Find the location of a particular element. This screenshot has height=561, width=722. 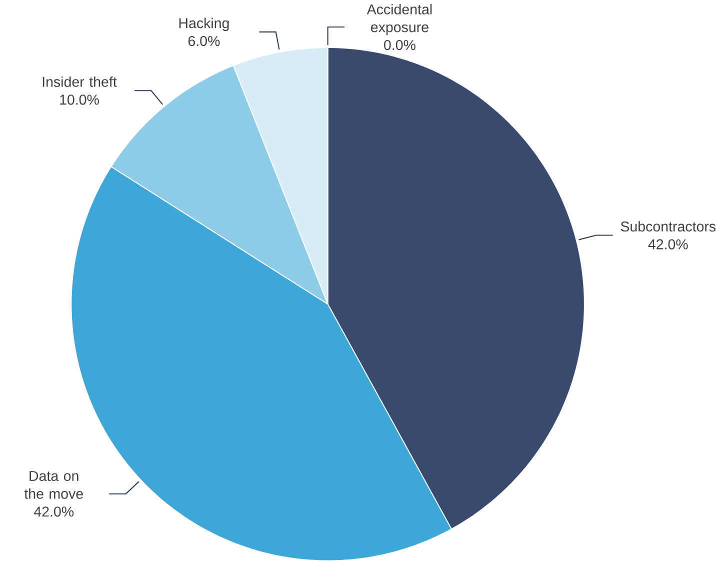

slice-label: Subcontractors is located at coordinates (668, 226).